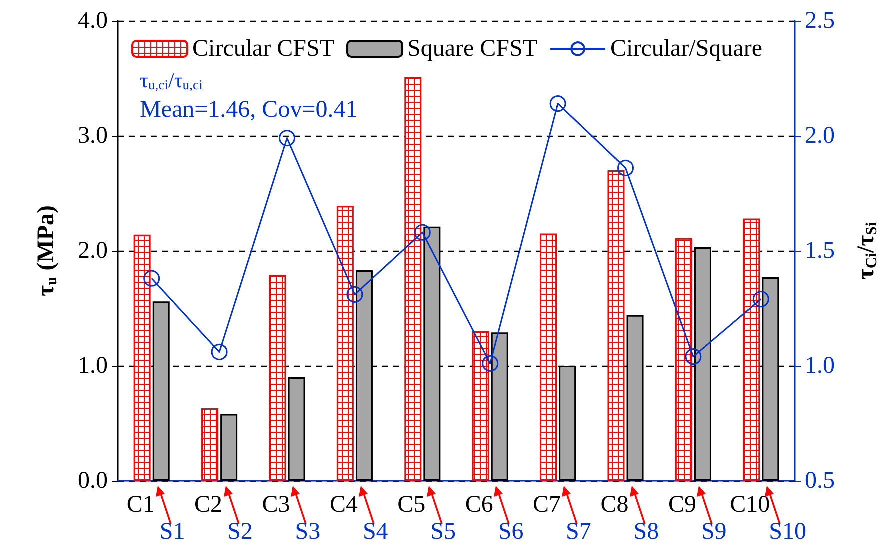 This screenshot has width=894, height=550. Describe the element at coordinates (473, 49) in the screenshot. I see `legend-label: Square CFST` at that location.